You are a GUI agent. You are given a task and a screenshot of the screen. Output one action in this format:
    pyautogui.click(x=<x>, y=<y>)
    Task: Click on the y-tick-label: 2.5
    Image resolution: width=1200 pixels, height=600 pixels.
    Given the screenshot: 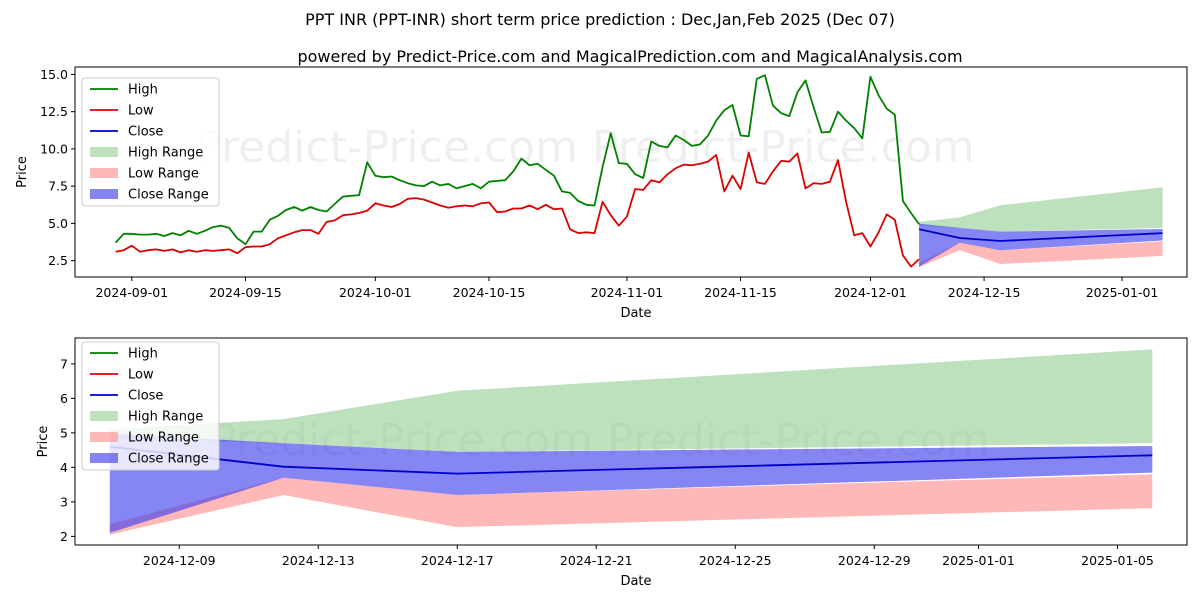 What is the action you would take?
    pyautogui.click(x=58, y=260)
    